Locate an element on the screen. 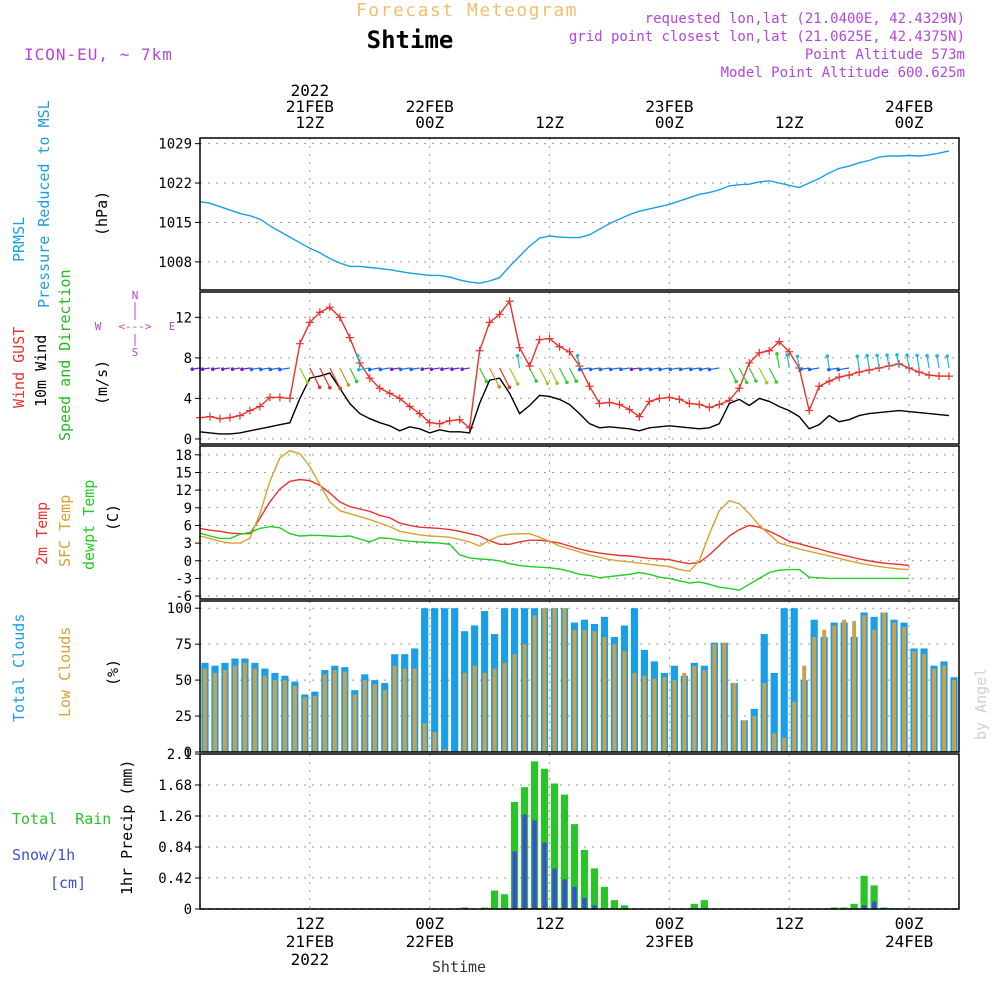  product-title: Forecast Meteogram is located at coordinates (467, 10).